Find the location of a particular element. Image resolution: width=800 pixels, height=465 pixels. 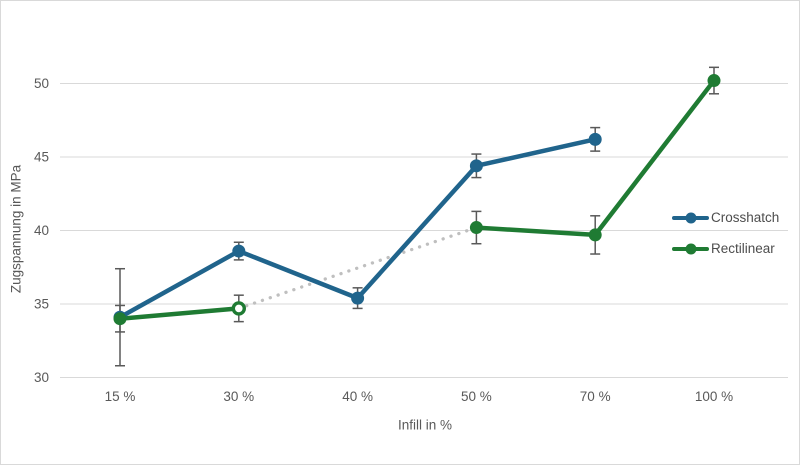

x-axis-title: Infill in % is located at coordinates (425, 425).